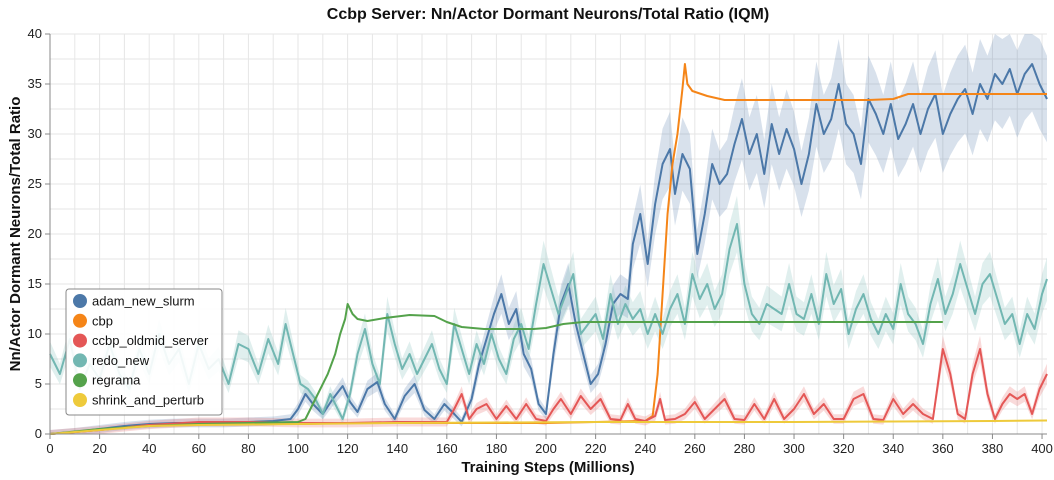 The height and width of the screenshot is (480, 1054). What do you see at coordinates (15, 234) in the screenshot?
I see `y-axis-title: Nn/Actor Dormant Neurons/Total Ratio` at bounding box center [15, 234].